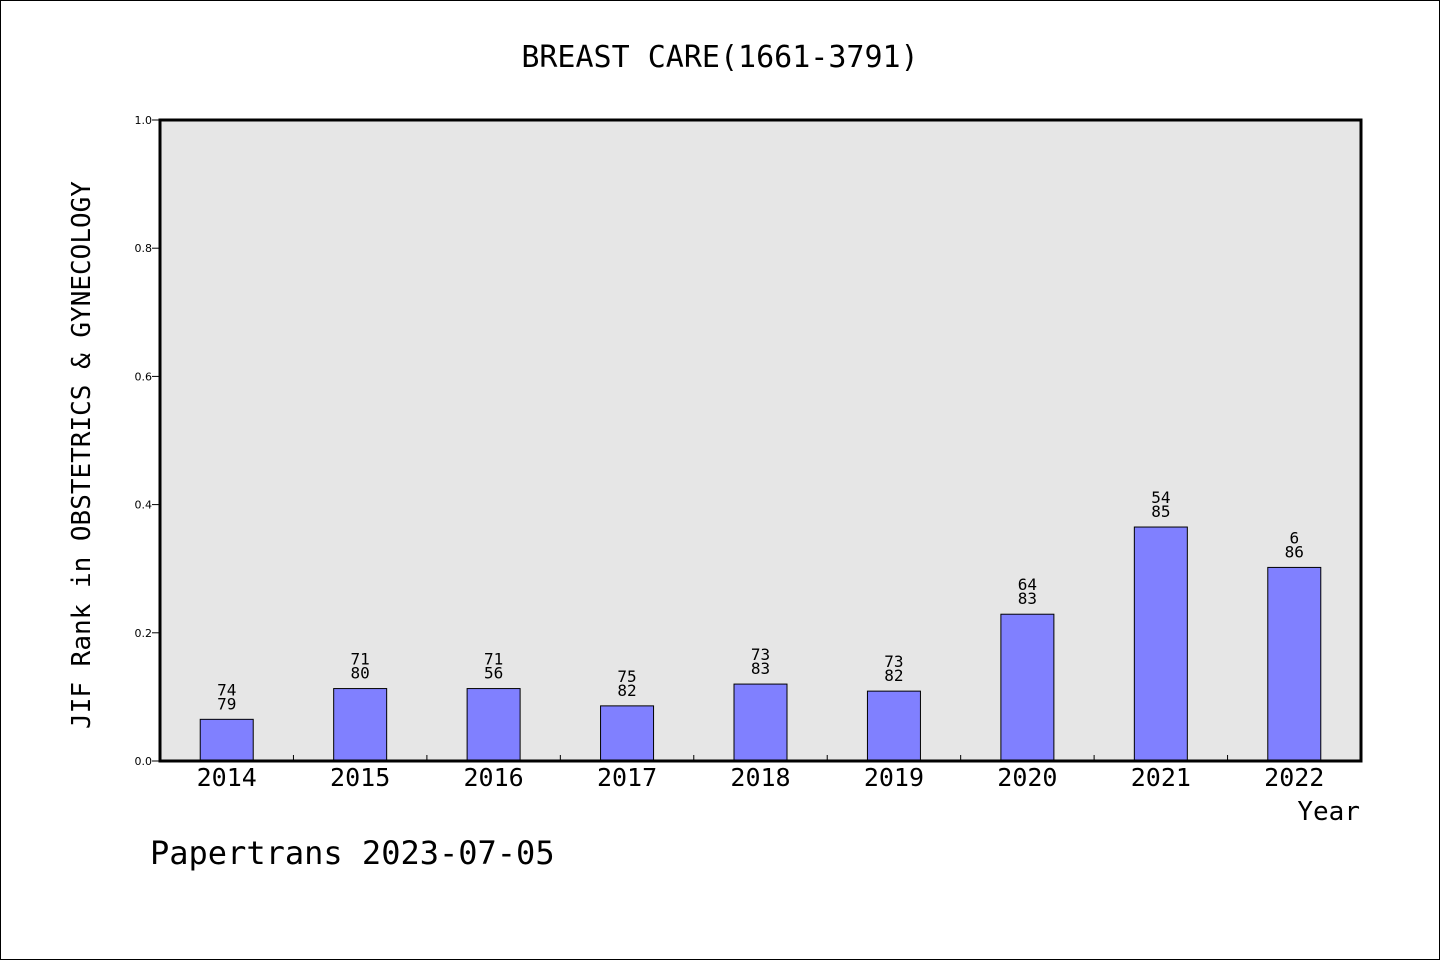 The image size is (1440, 960). I want to click on x-axis: 2014 2015 2016 2017 2018 2019 2020 2021 2022, so click(760, 773).